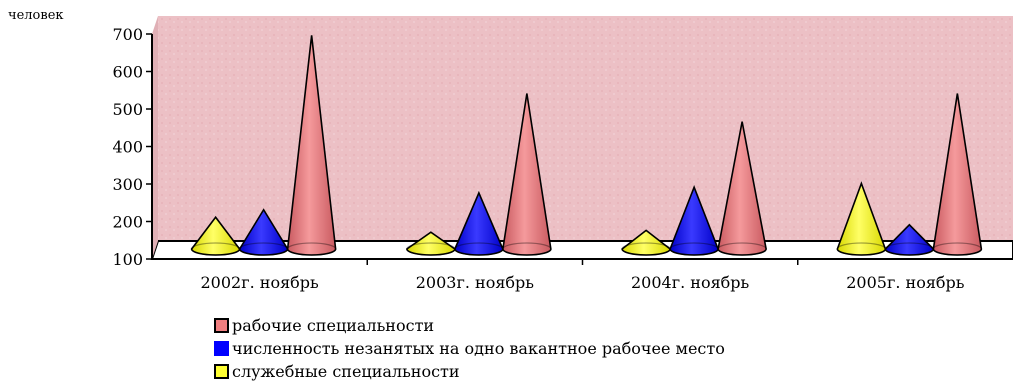 The height and width of the screenshot is (384, 1013). Describe the element at coordinates (469, 325) in the screenshot. I see `legend-item-working: рабочие специальности` at that location.